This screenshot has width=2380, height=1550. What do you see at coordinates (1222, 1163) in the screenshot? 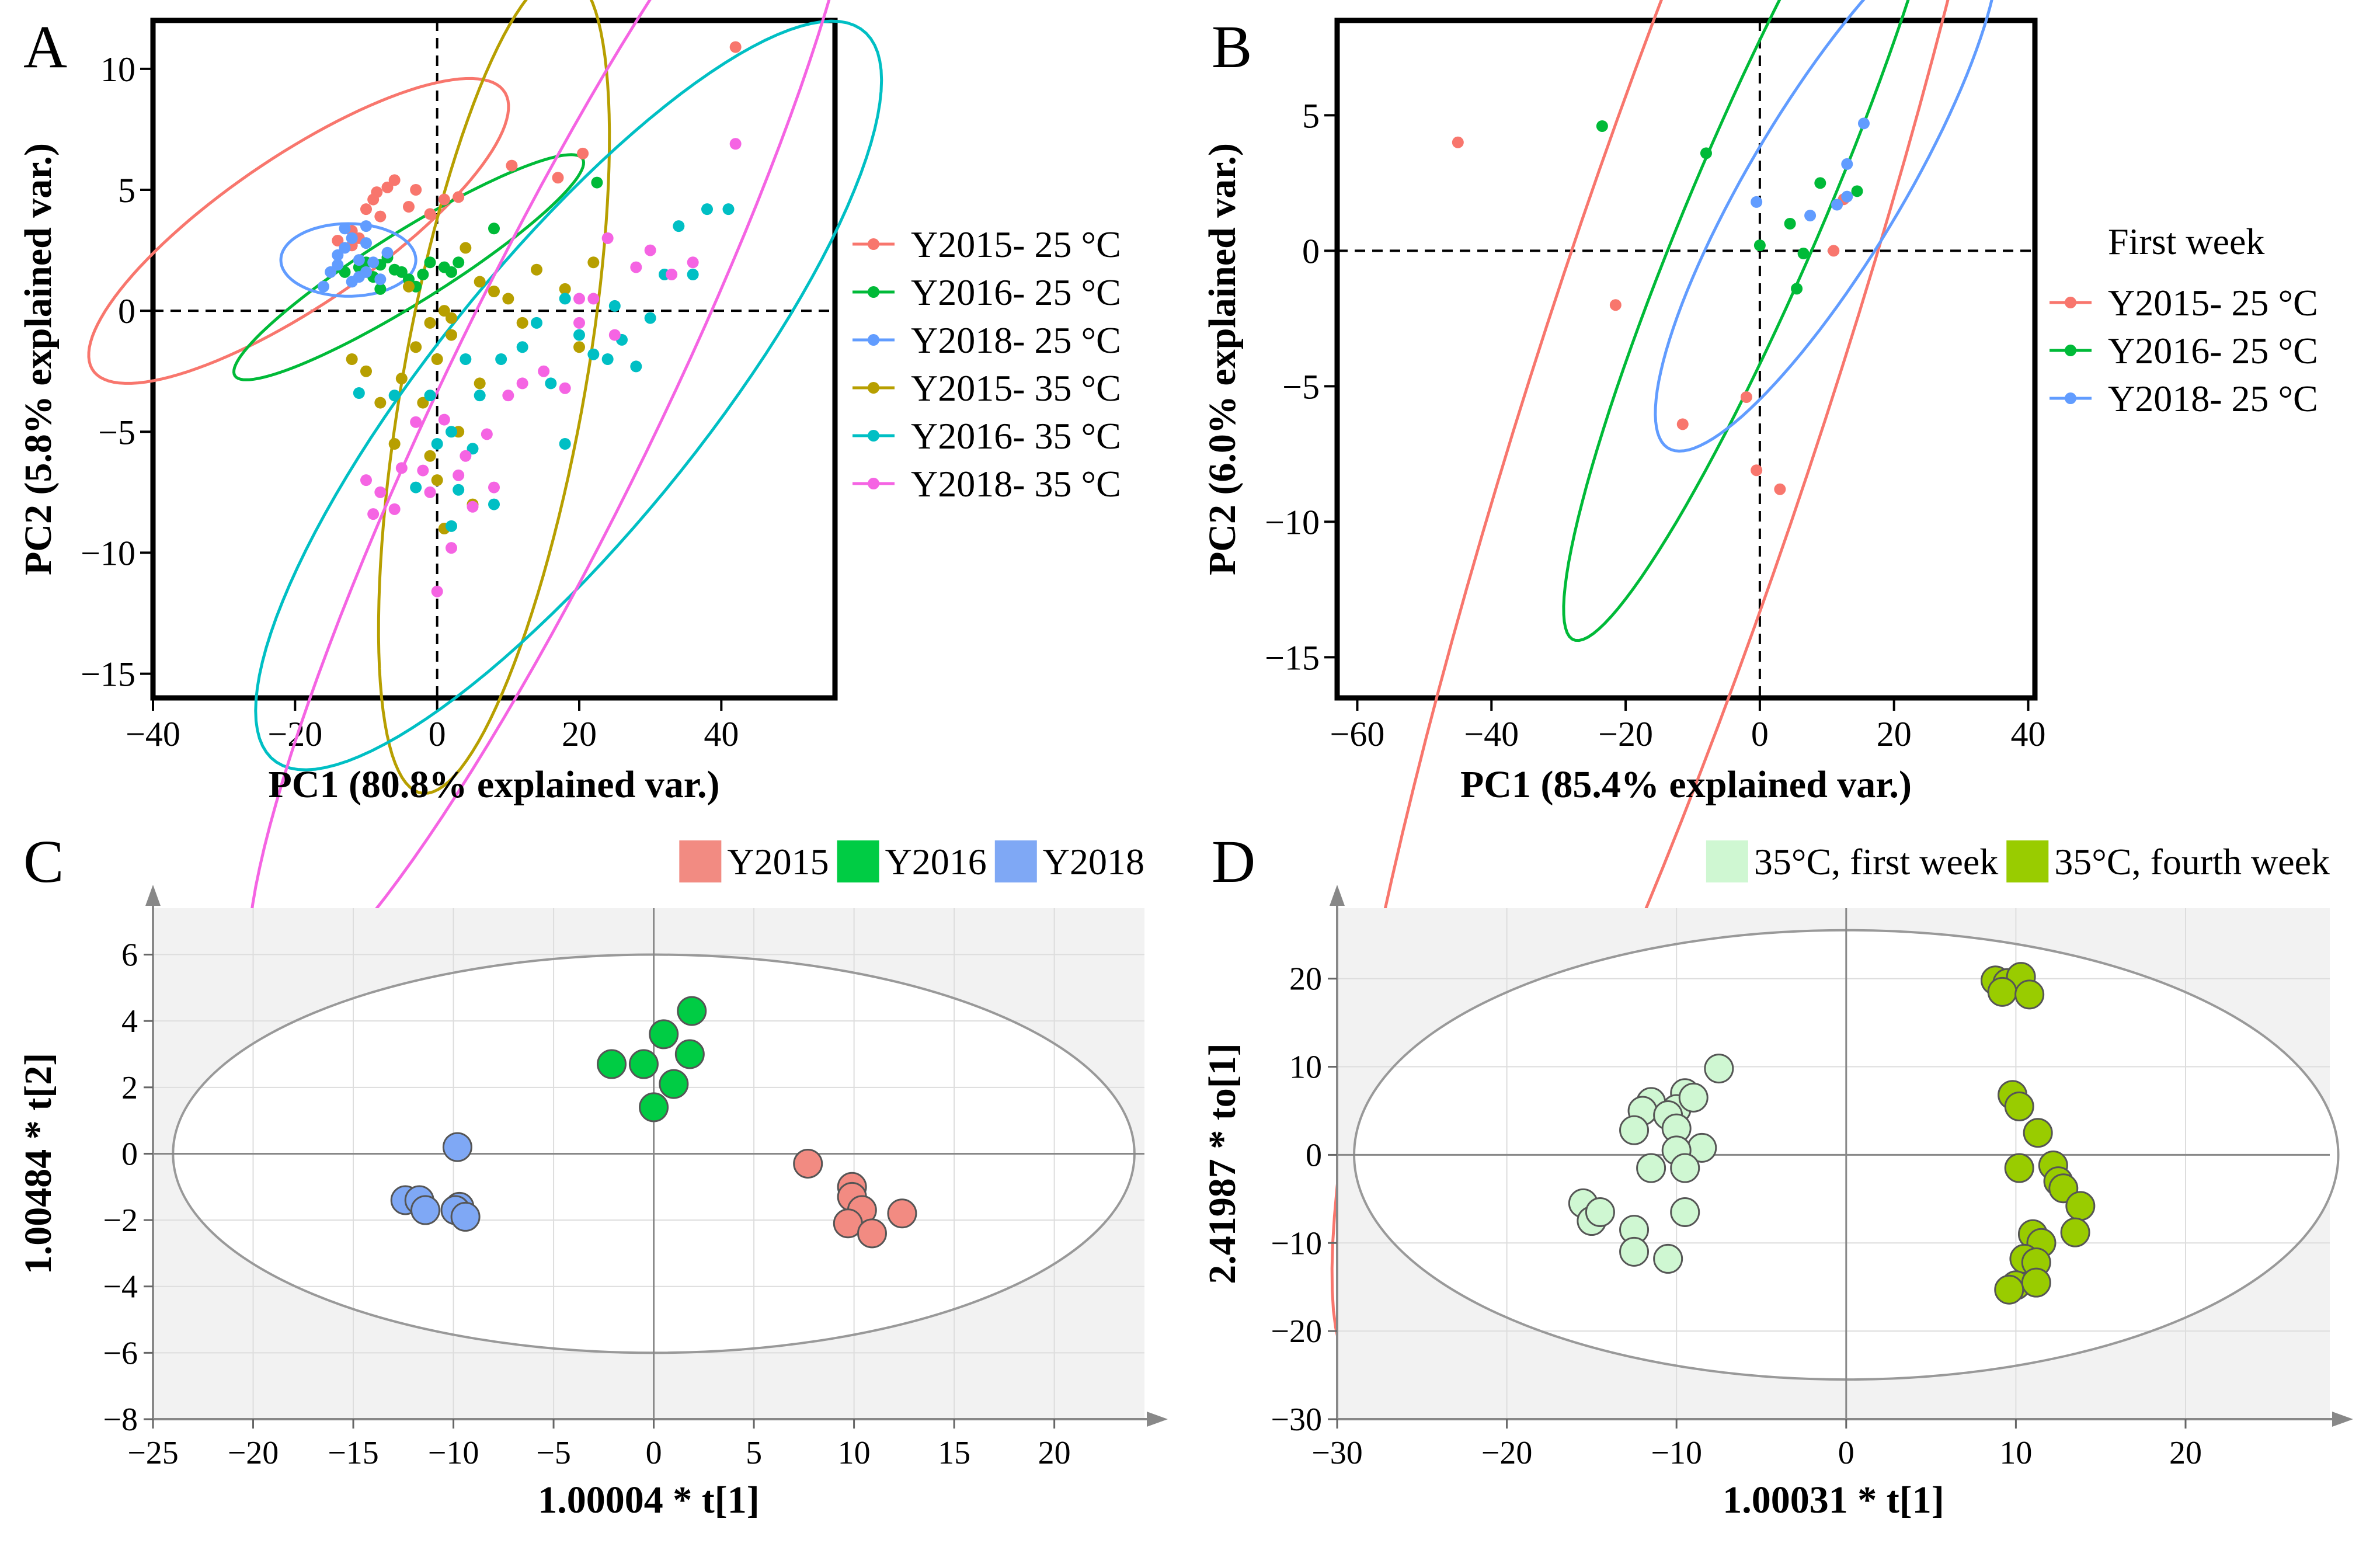
I see `y-axis-title: 2.41987 * to[1]` at bounding box center [1222, 1163].